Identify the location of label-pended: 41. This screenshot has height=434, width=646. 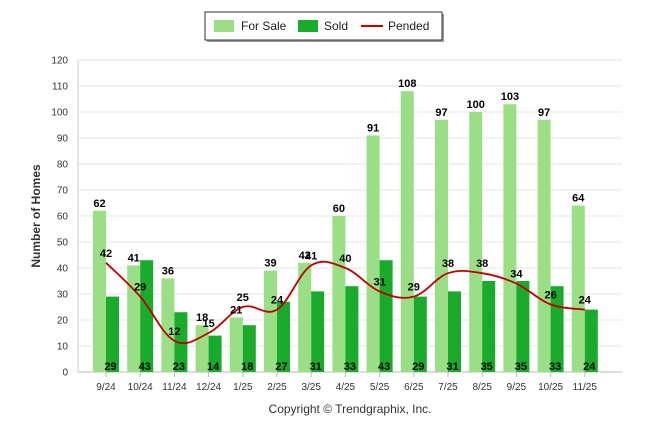
(311, 256).